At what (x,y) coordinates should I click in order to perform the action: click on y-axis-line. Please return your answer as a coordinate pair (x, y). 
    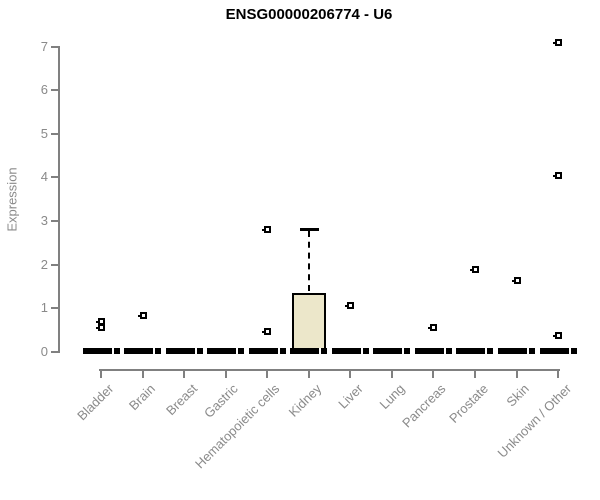
    Looking at the image, I should click on (59, 199).